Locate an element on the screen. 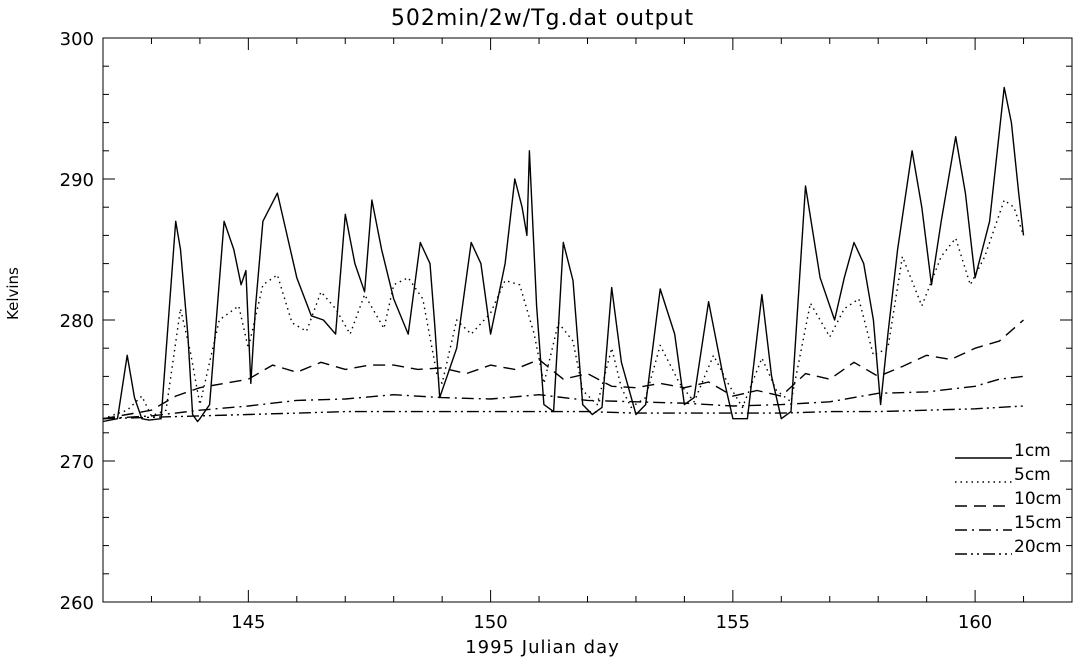 This screenshot has height=666, width=1085. x-tick-label: 150 is located at coordinates (490, 622).